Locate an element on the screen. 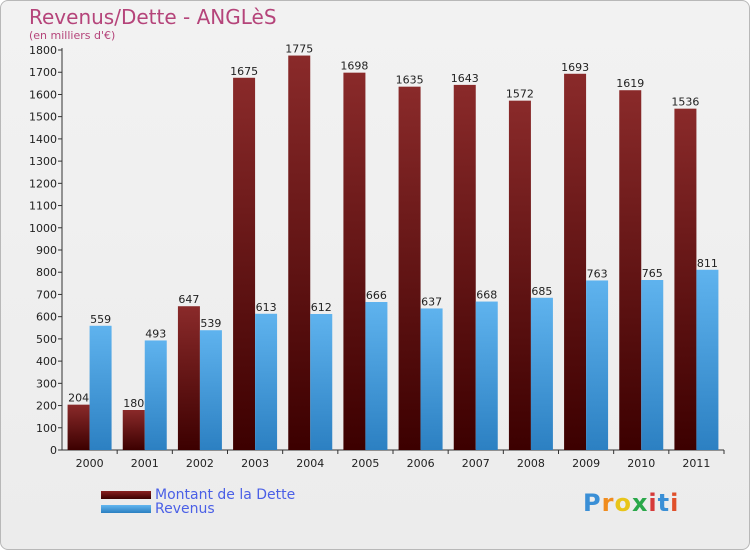 The image size is (750, 550). y-tick-label: 1100 is located at coordinates (43, 206).